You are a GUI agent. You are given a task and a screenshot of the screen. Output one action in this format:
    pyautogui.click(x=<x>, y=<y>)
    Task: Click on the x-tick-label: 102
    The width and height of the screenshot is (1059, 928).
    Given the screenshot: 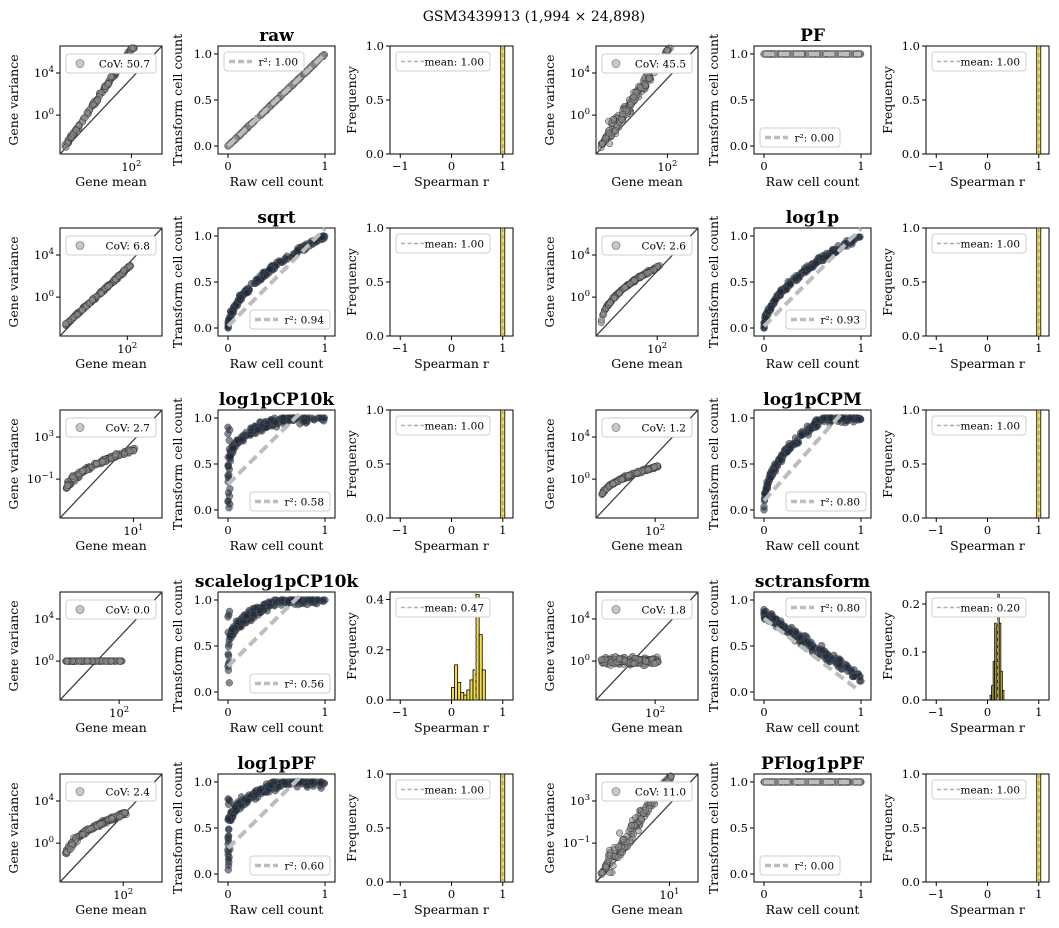 What is the action you would take?
    pyautogui.click(x=655, y=712)
    